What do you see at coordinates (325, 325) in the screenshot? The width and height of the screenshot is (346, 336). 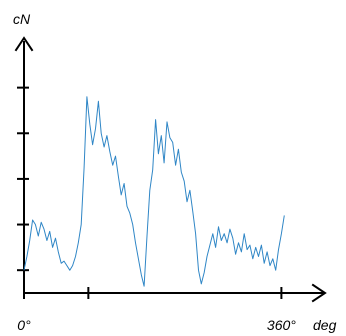 I see `x-axis-label: deg` at bounding box center [325, 325].